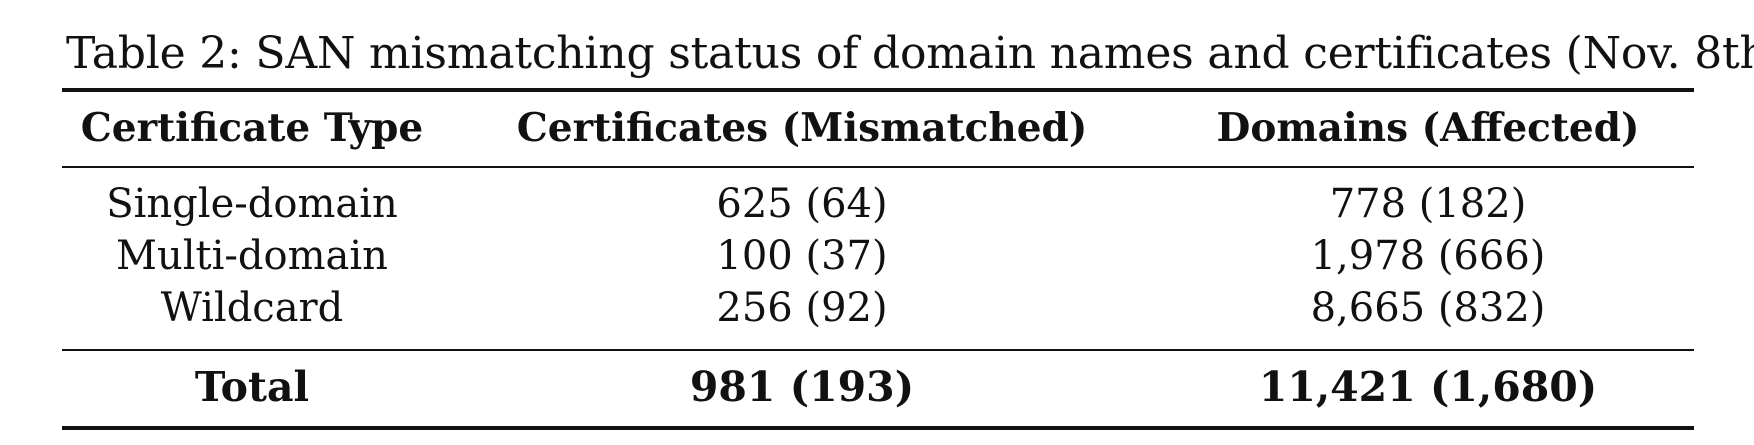 The image size is (1754, 445). What do you see at coordinates (252, 256) in the screenshot?
I see `cell-certificate-type: Multi-domain` at bounding box center [252, 256].